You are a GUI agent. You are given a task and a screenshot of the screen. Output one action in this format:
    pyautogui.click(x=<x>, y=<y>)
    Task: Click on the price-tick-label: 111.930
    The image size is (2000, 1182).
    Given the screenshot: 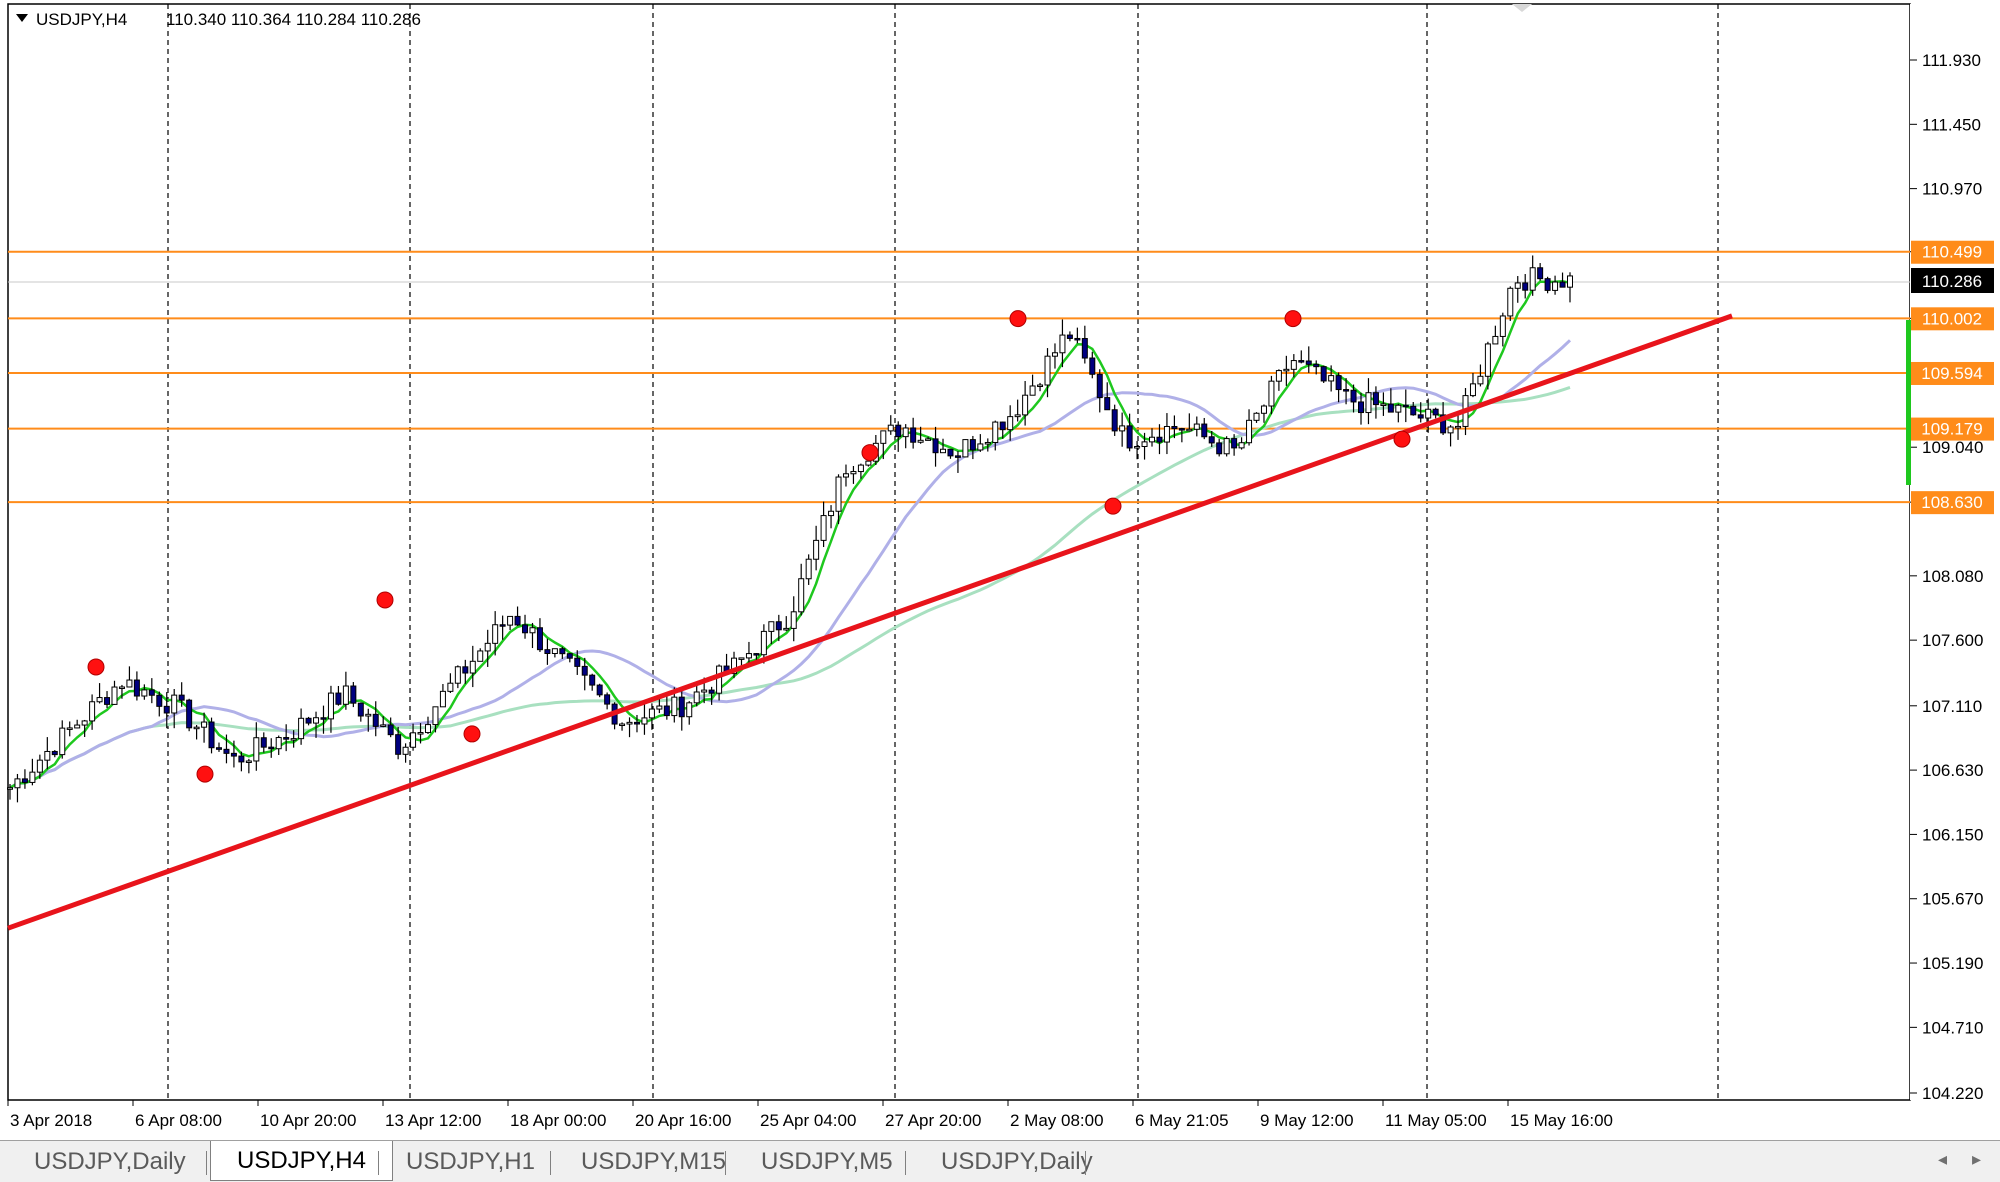 What is the action you would take?
    pyautogui.click(x=1951, y=60)
    